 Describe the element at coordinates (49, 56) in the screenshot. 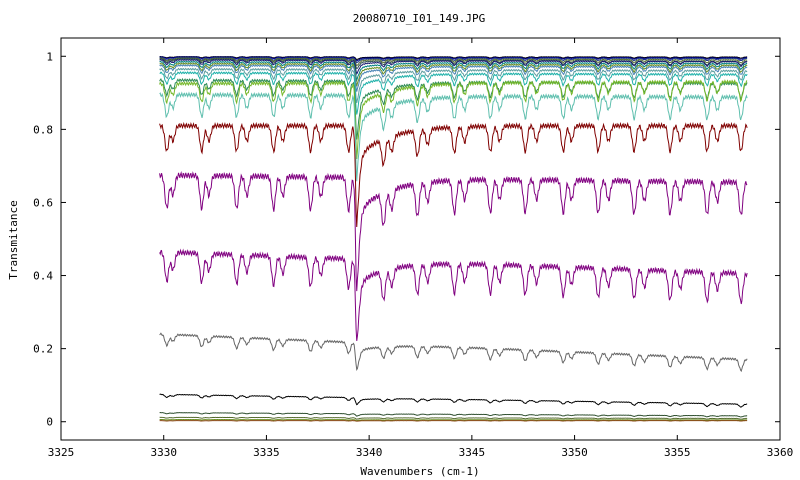

I see `y-tick-label: 1` at that location.